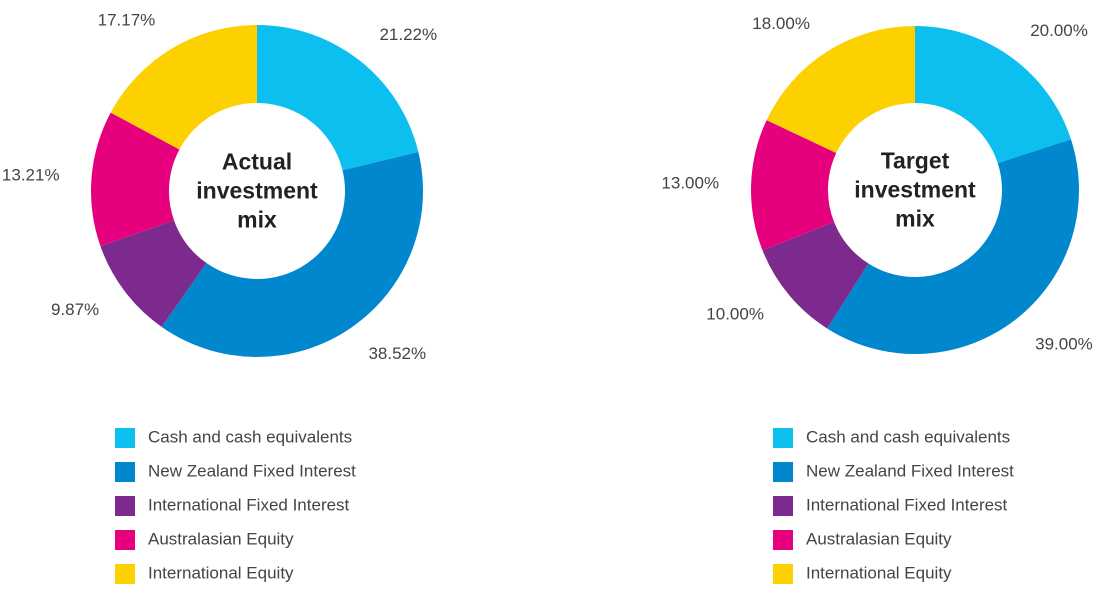 The width and height of the screenshot is (1111, 595). I want to click on value-label: 13.00%, so click(690, 182).